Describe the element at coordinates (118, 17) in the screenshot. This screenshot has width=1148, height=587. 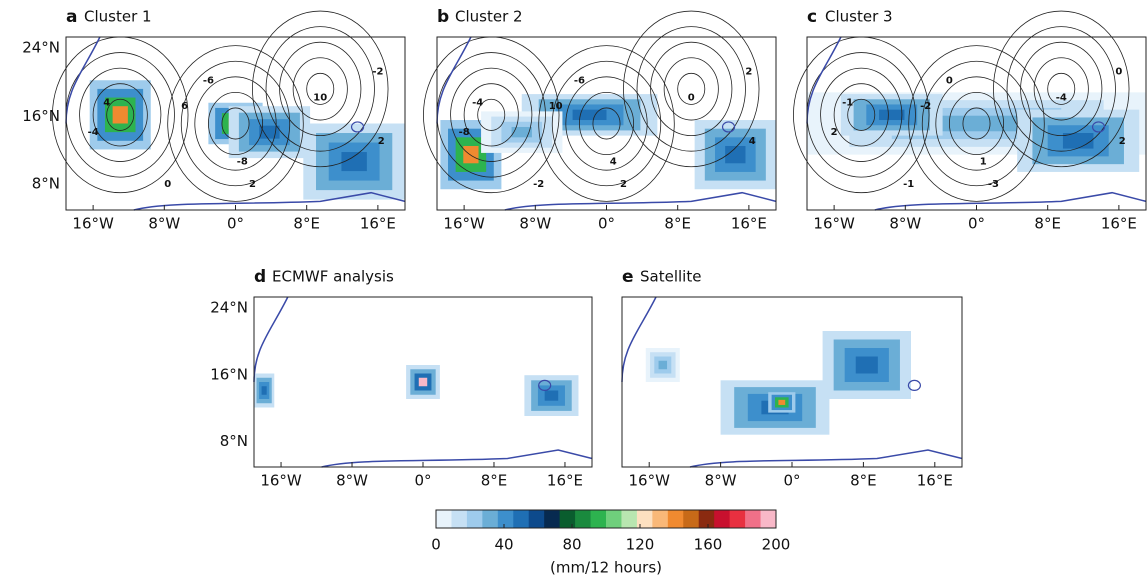
I see `panel-title: Cluster 1` at that location.